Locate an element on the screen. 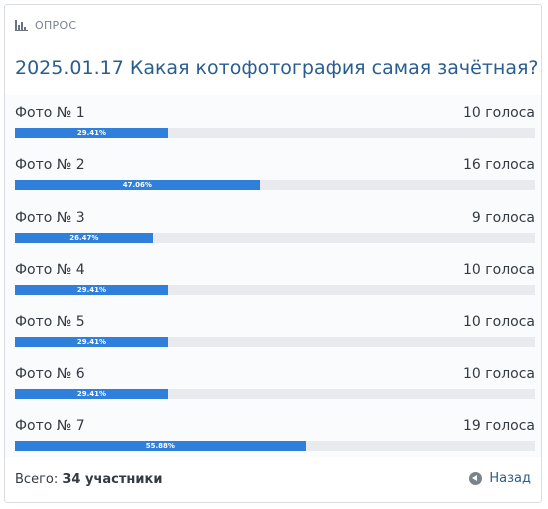 This screenshot has height=509, width=548. poll-header: ОПРОС is located at coordinates (45, 25).